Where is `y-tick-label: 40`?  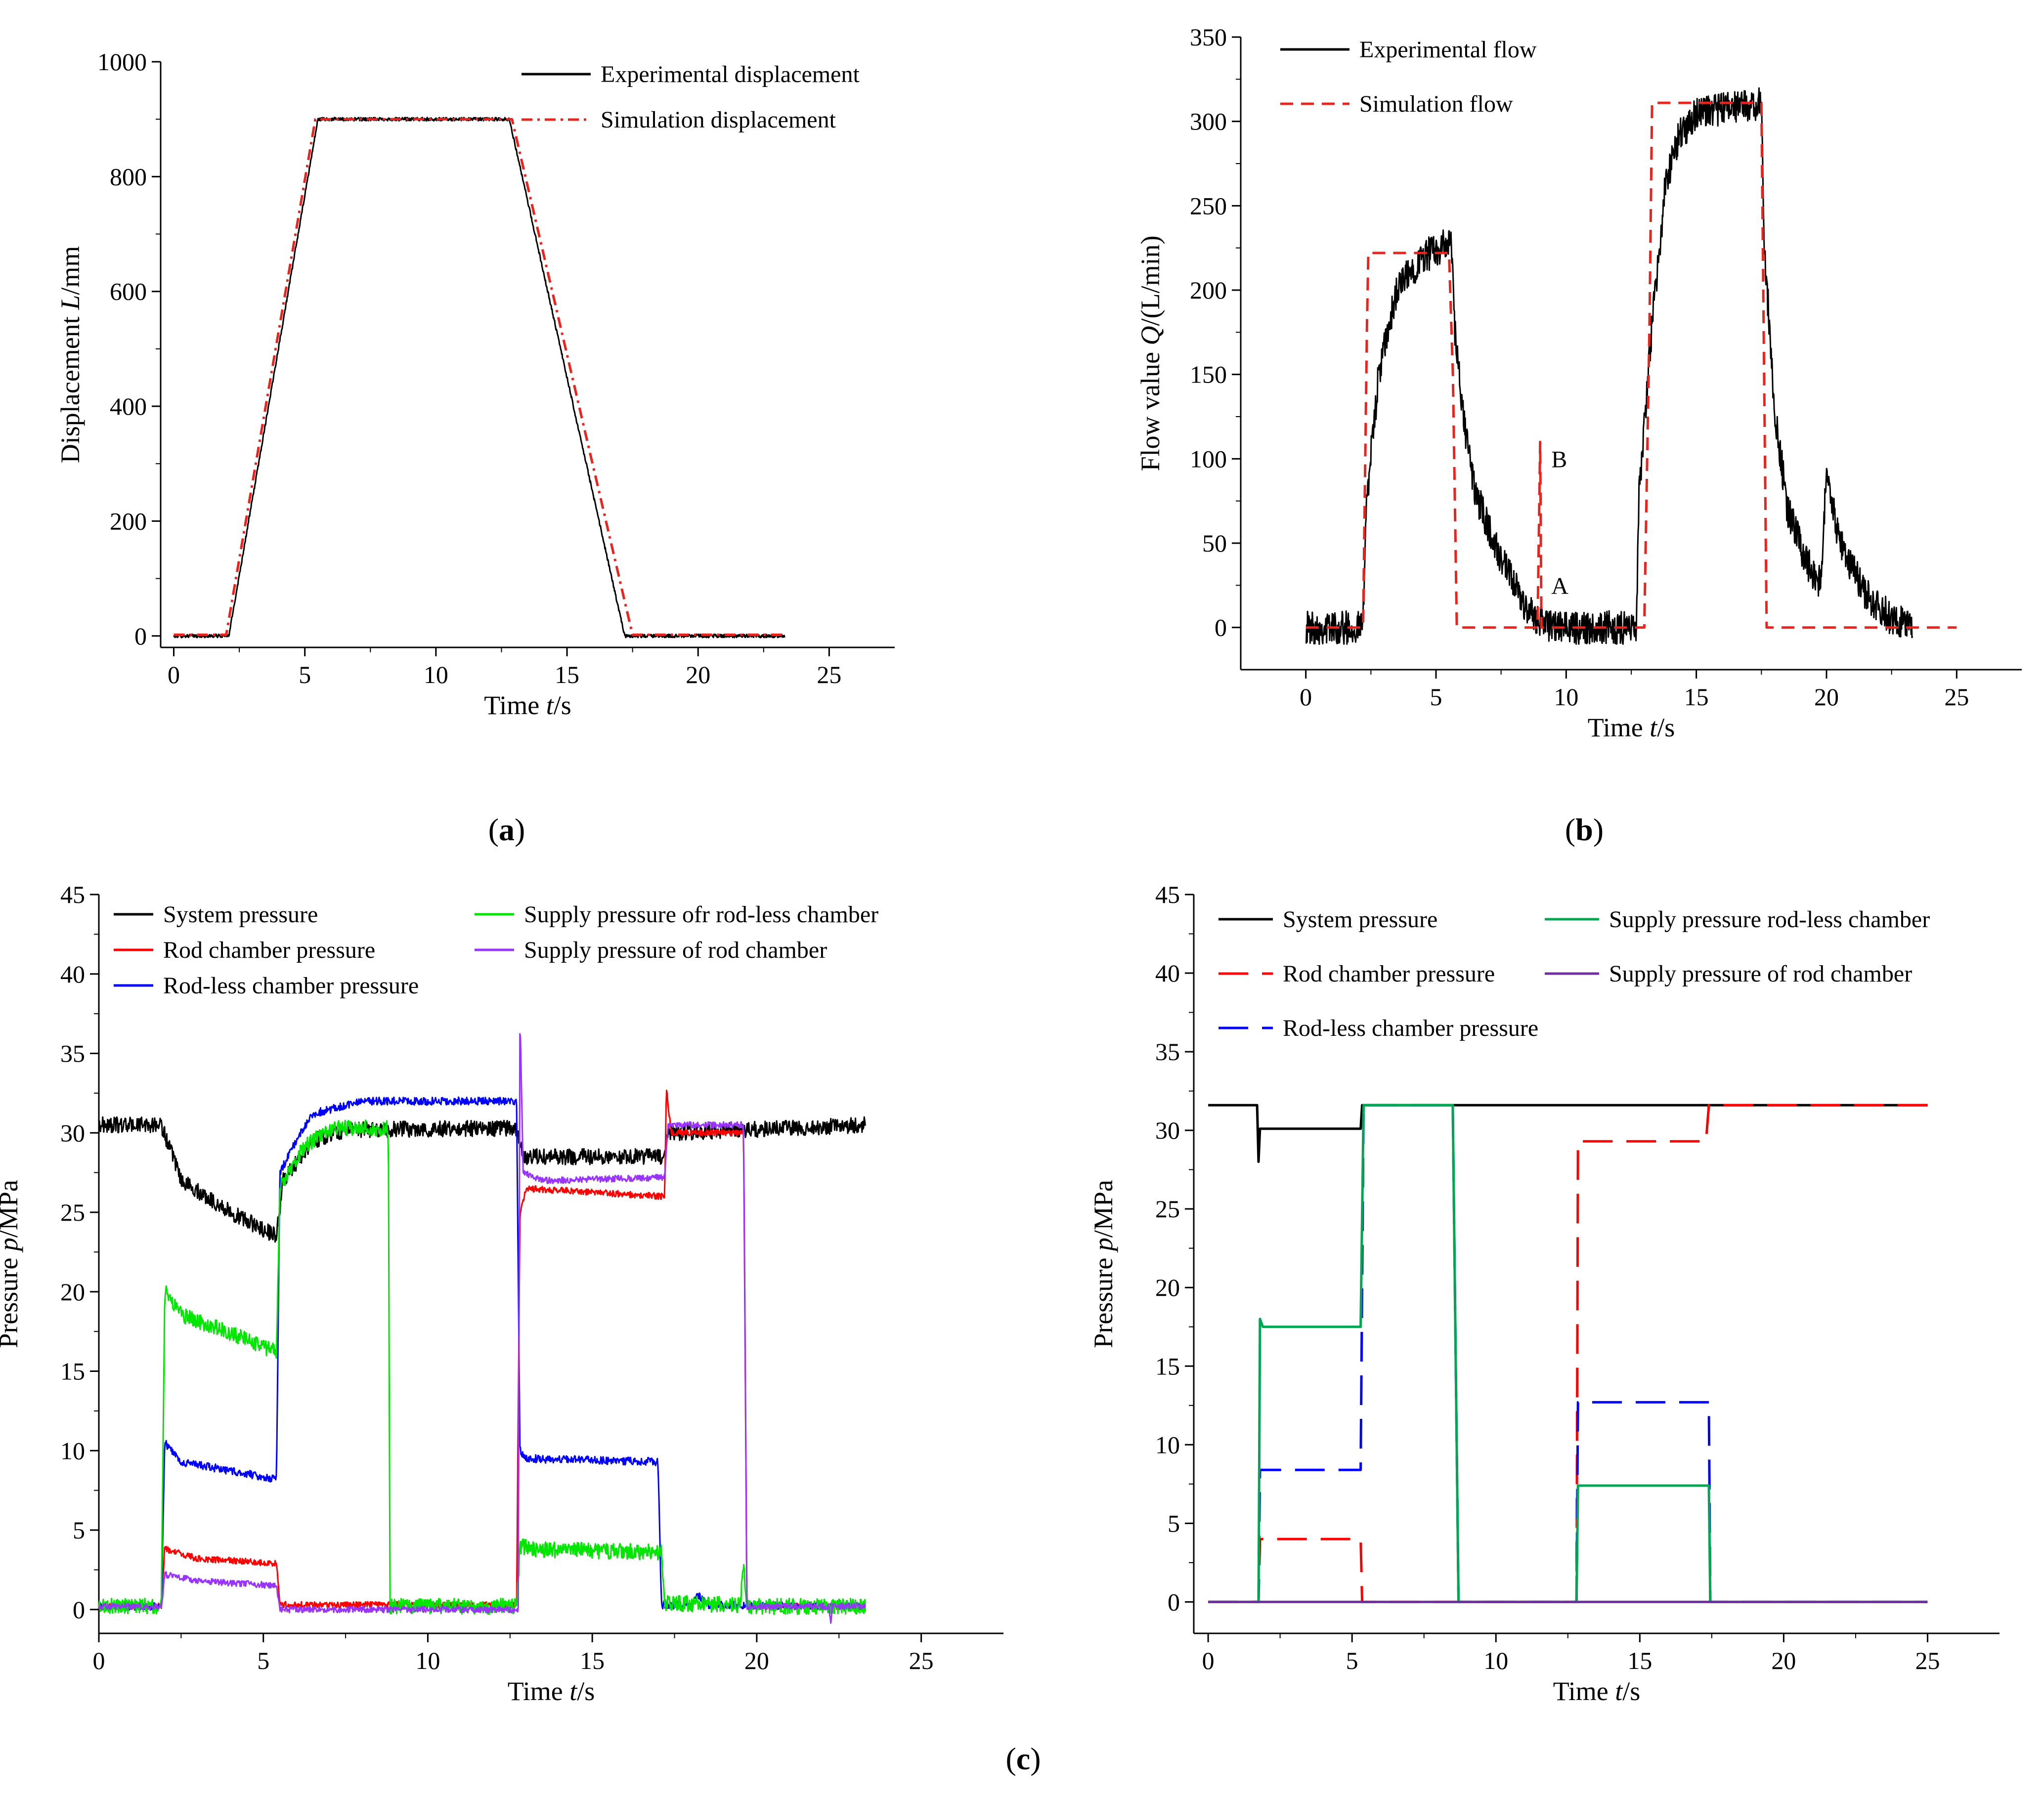 y-tick-label: 40 is located at coordinates (1167, 973).